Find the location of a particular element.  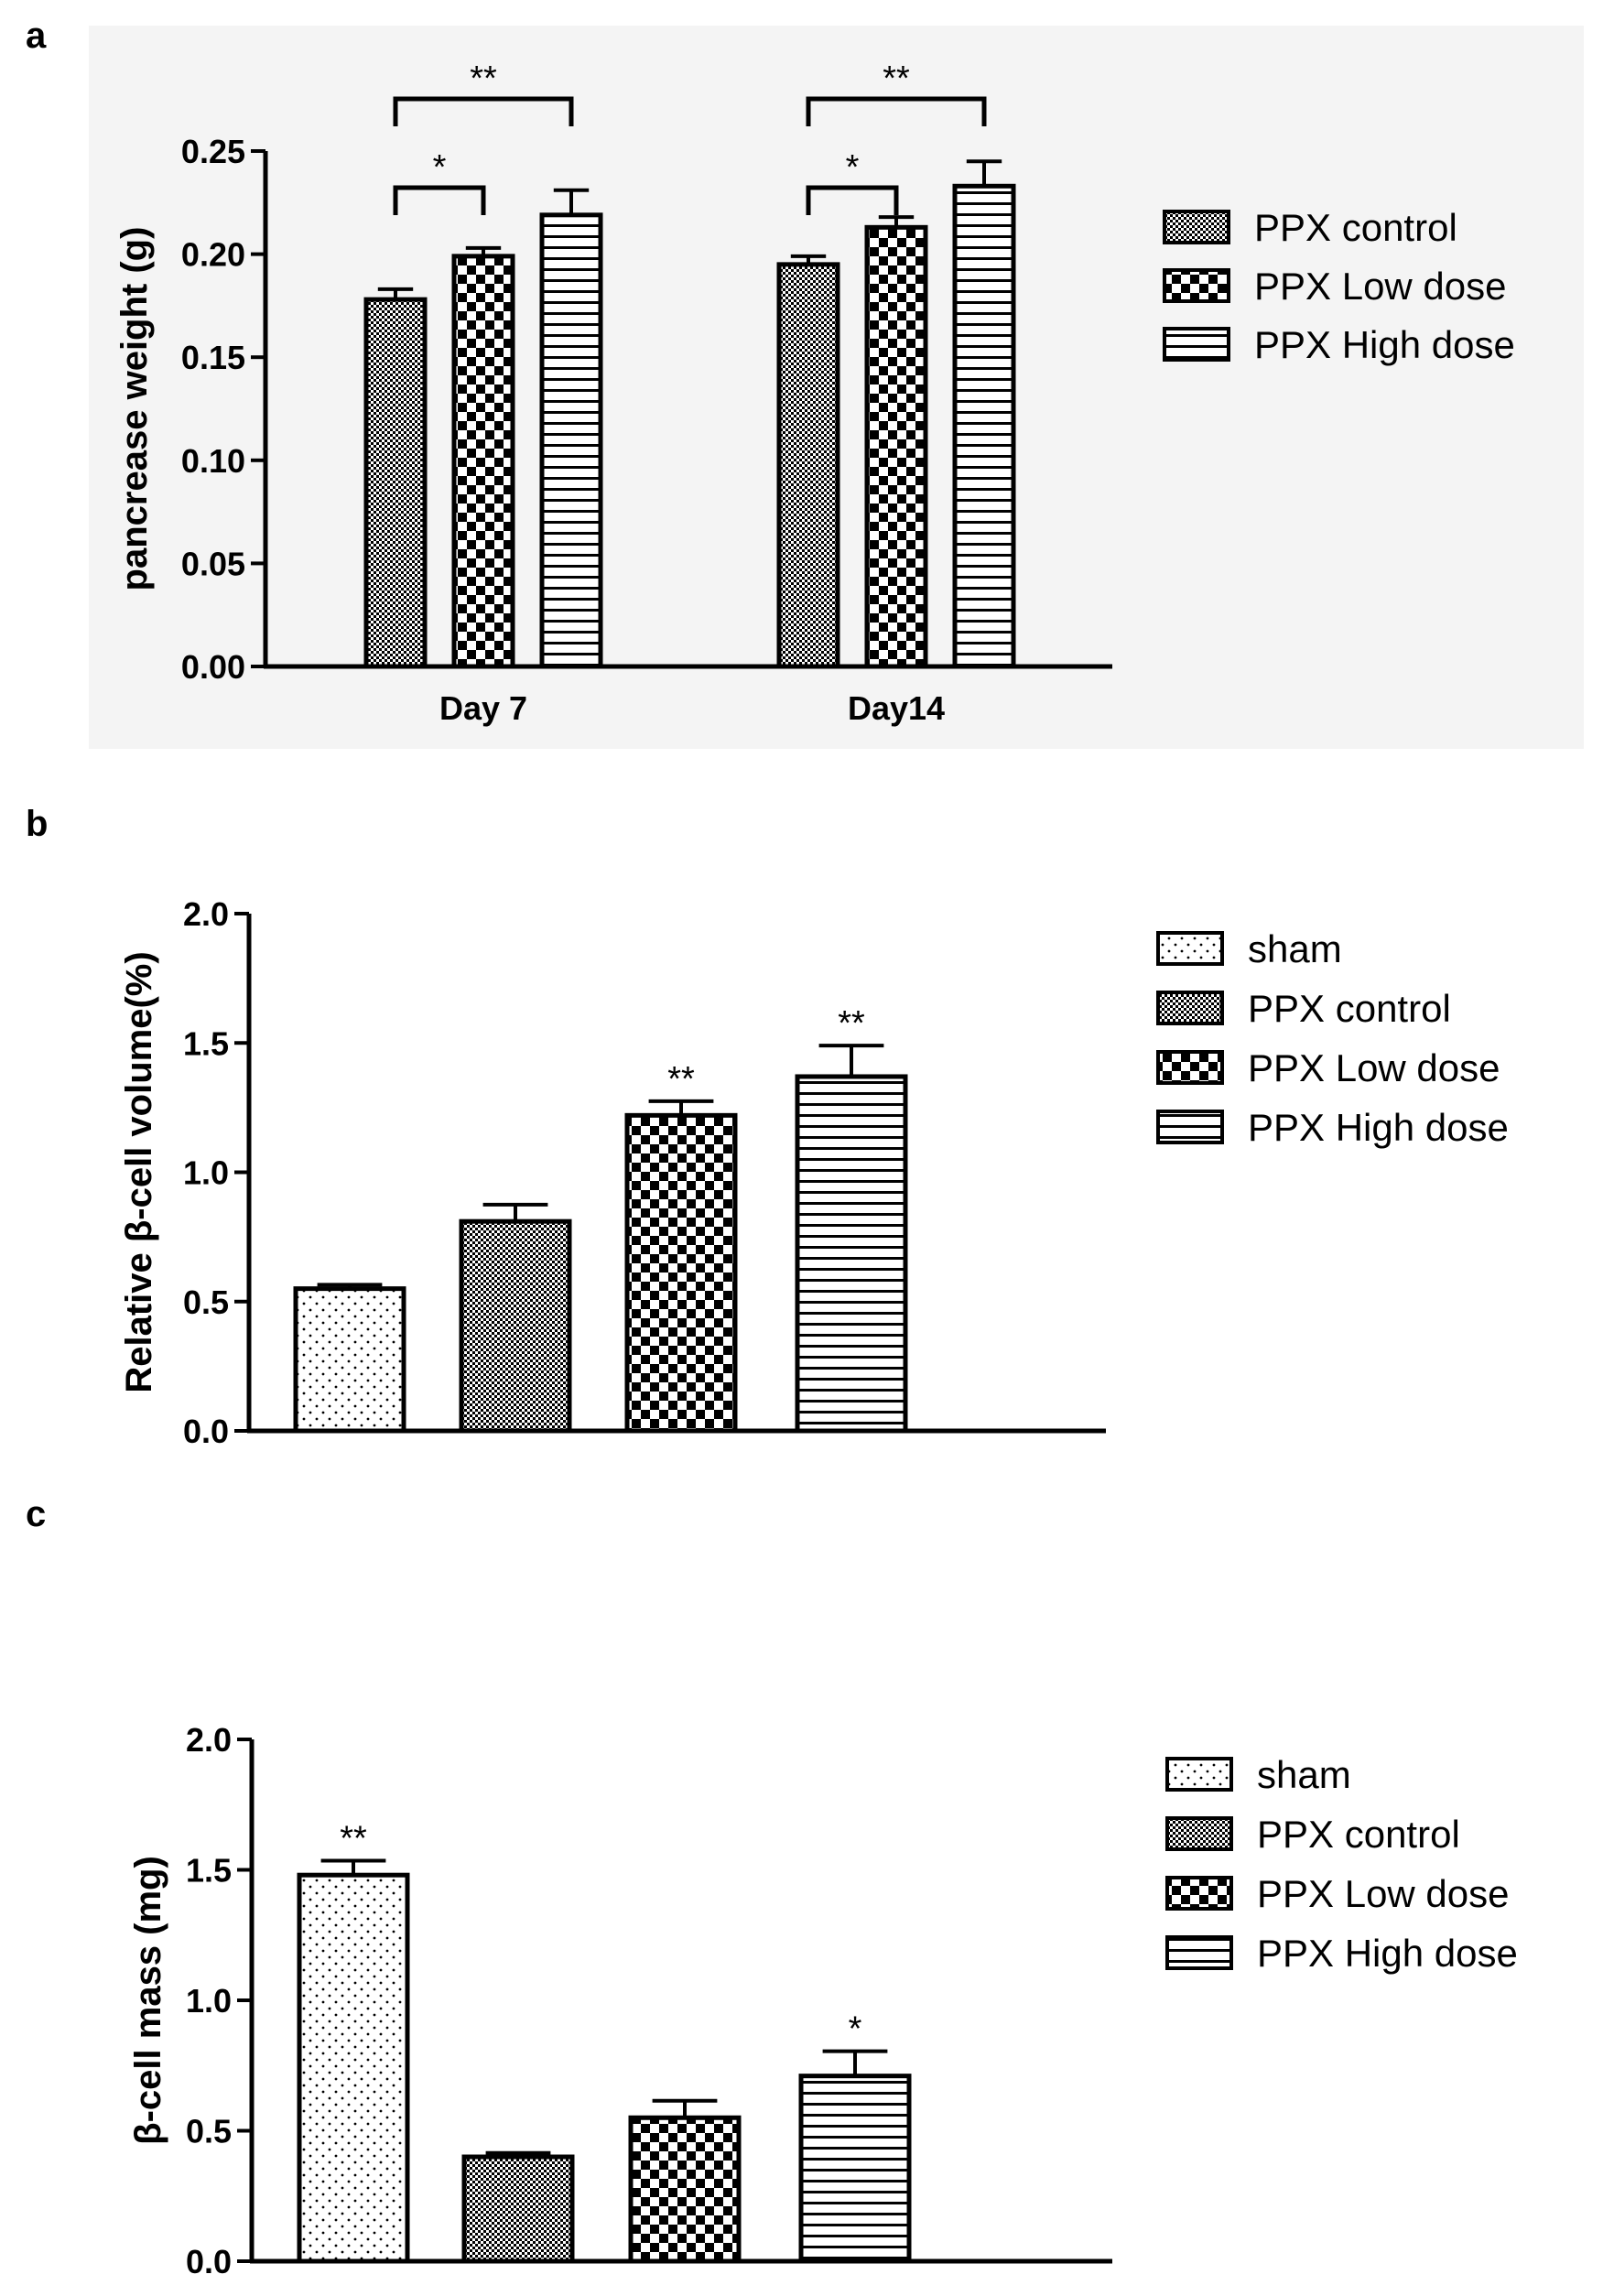

y-axis-label: Relative β-cell volume(%) is located at coordinates (139, 1171).